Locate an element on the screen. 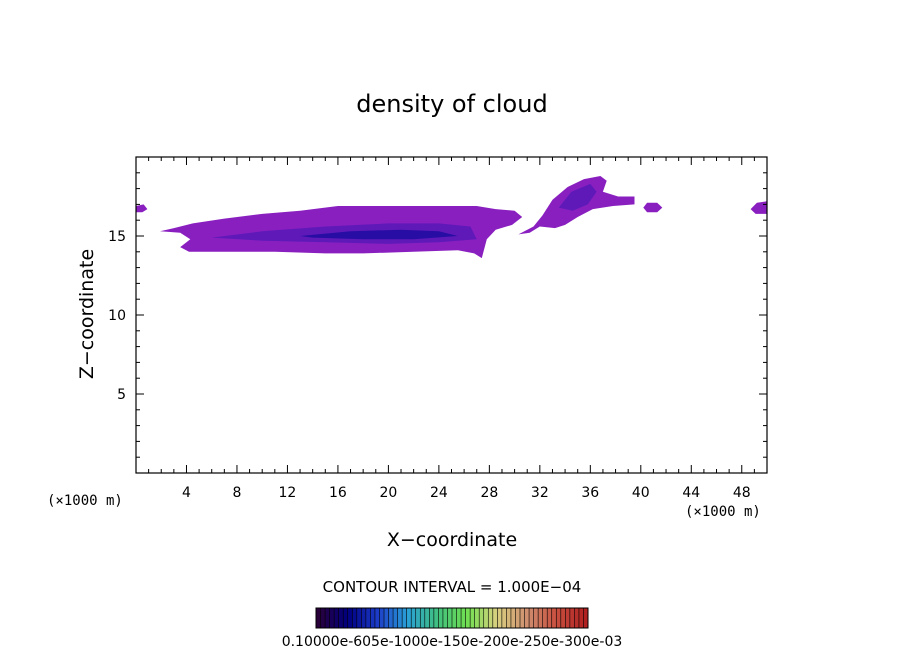 This screenshot has height=654, width=904. x-tick-label: 24 is located at coordinates (439, 493).